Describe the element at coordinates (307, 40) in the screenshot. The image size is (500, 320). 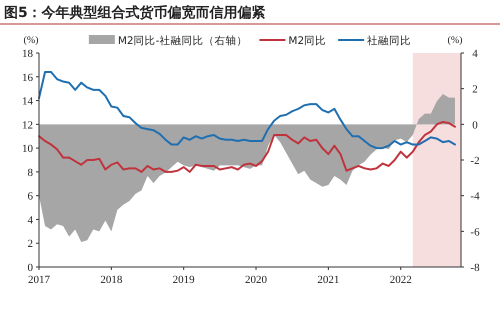
I see `legend-label: M2同比` at that location.